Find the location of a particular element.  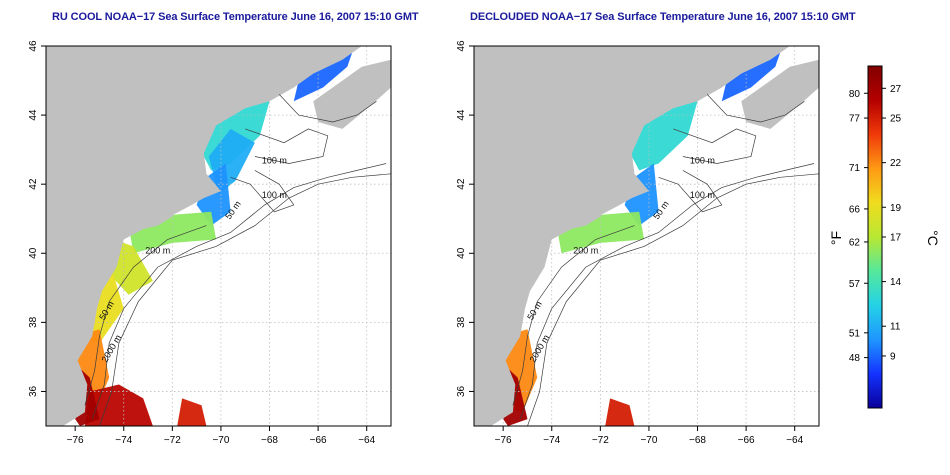

celsius-tick-label: 9 is located at coordinates (893, 356).